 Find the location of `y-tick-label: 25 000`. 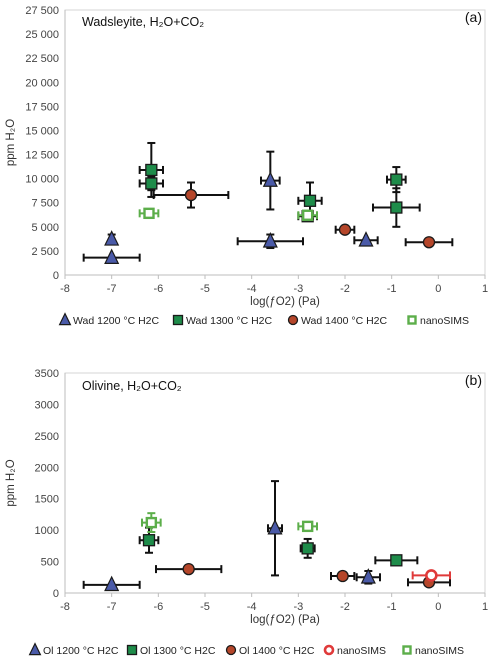

y-tick-label: 25 000 is located at coordinates (42, 35).